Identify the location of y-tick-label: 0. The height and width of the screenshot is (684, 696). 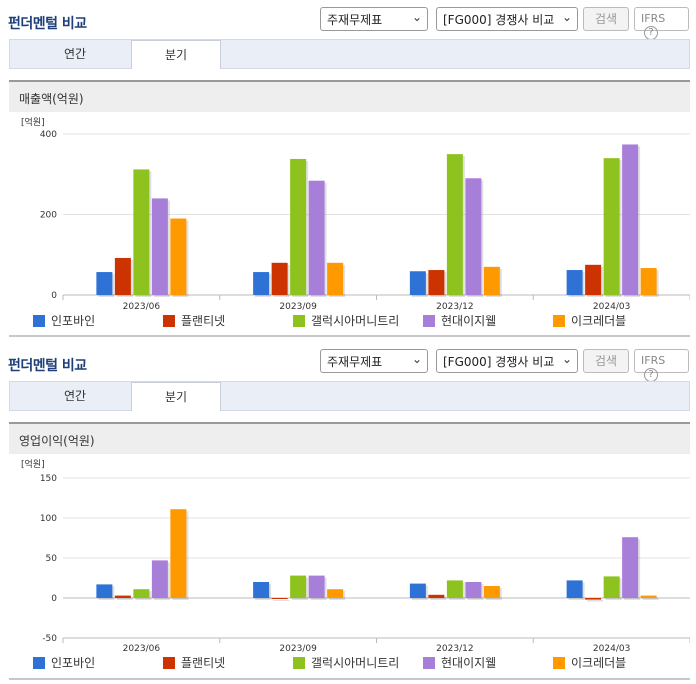
(54, 599).